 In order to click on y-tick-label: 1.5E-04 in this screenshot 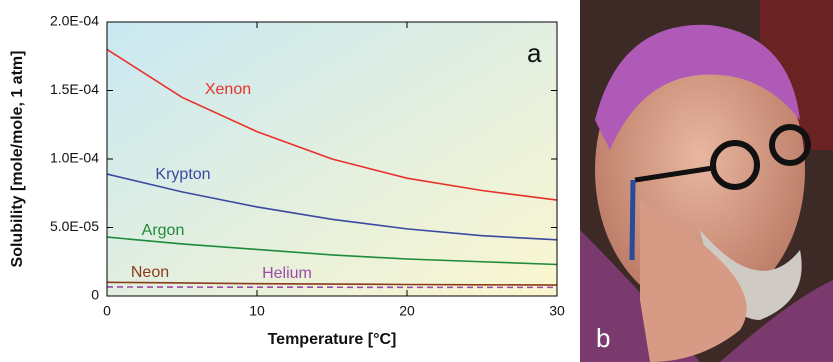, I will do `click(74, 89)`.